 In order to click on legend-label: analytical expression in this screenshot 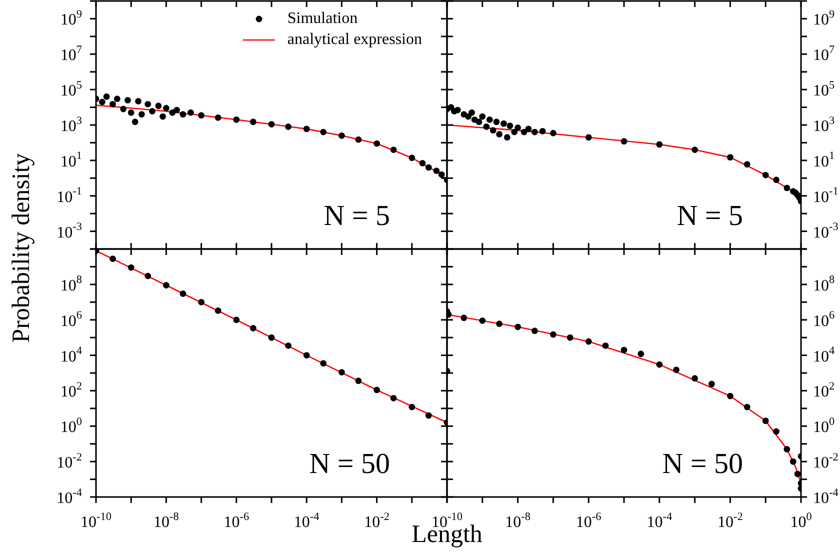, I will do `click(354, 40)`.